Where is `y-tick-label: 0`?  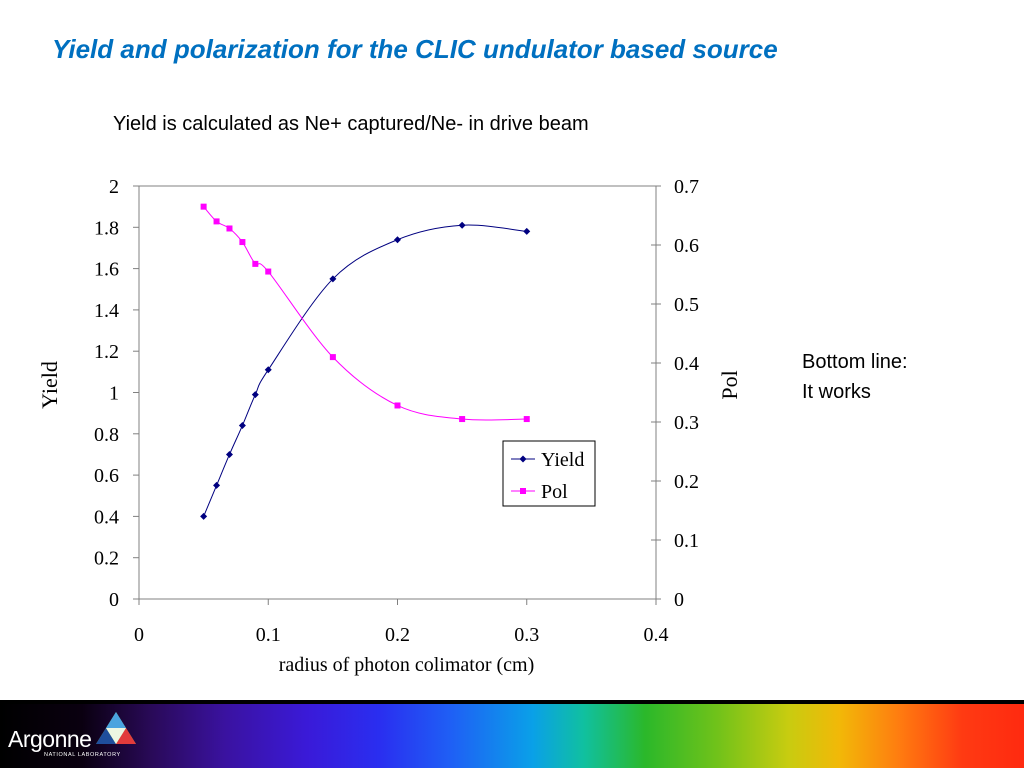 y-tick-label: 0 is located at coordinates (114, 600).